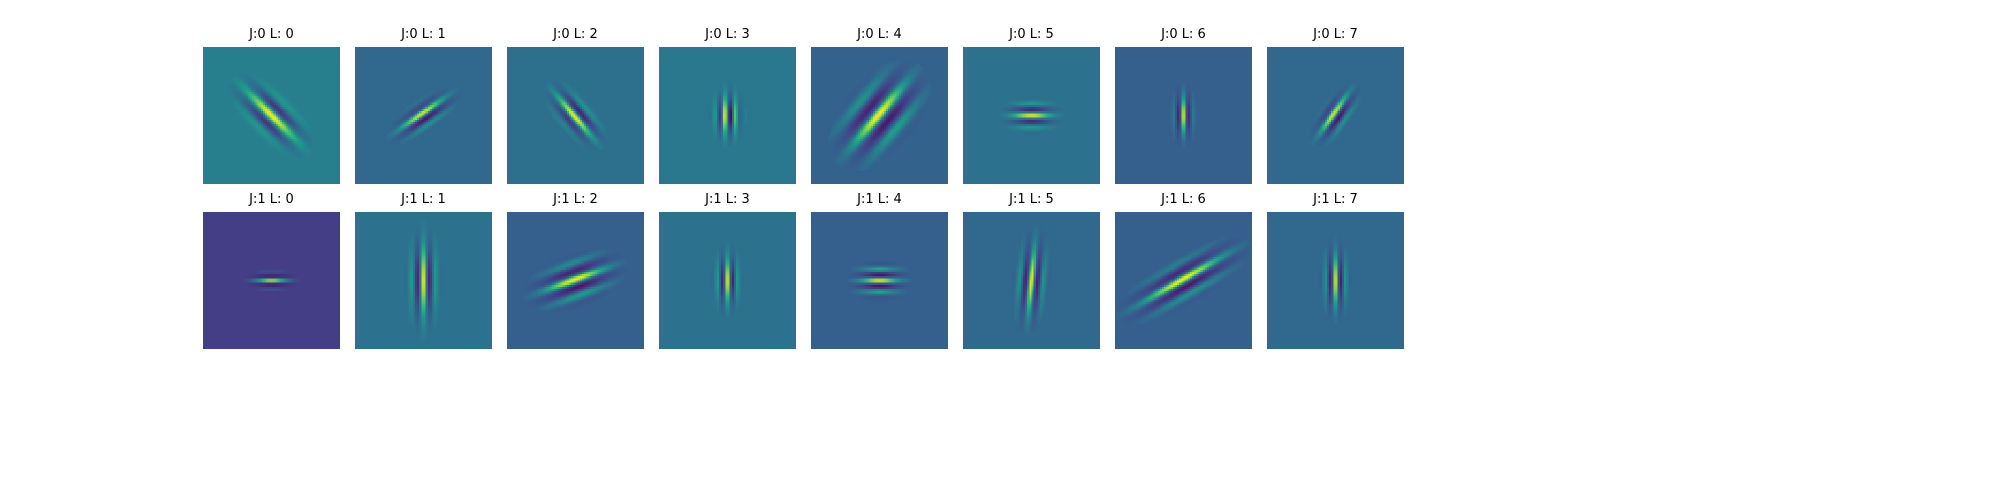 Image resolution: width=2000 pixels, height=500 pixels. I want to click on panel-title: J:1 L: 0, so click(271, 199).